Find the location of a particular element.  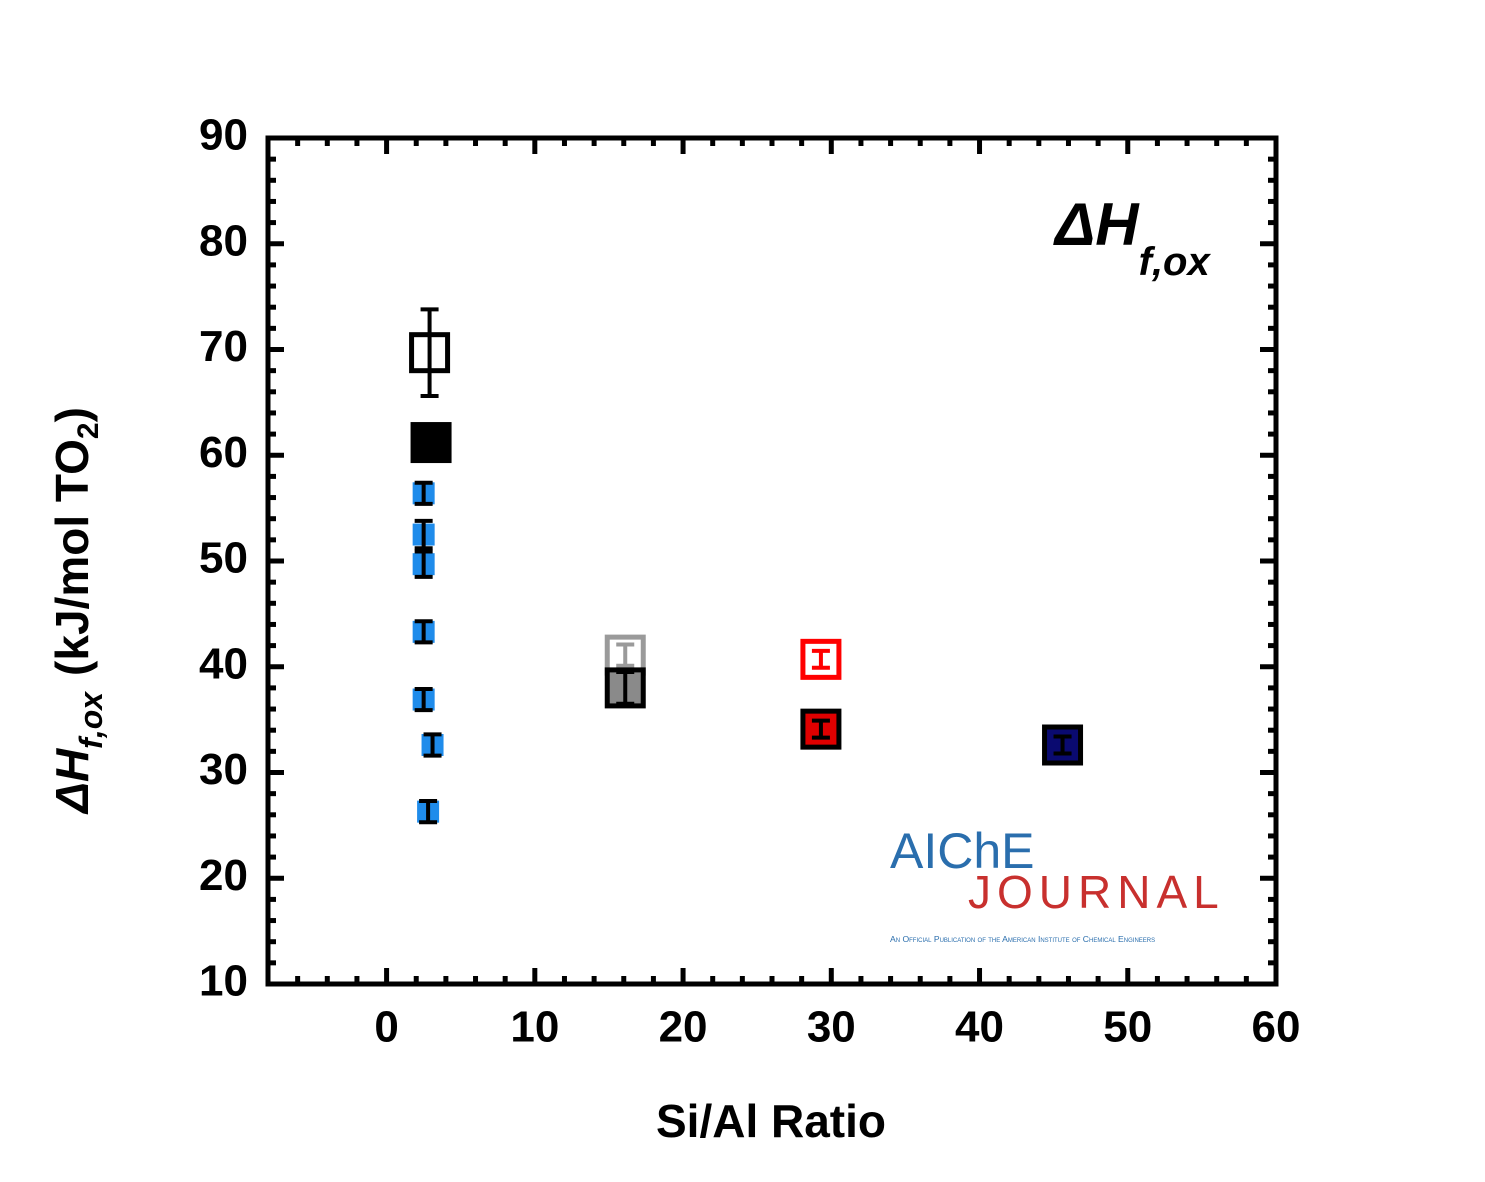

annotation-symbol: ΔH is located at coordinates (1096, 224).